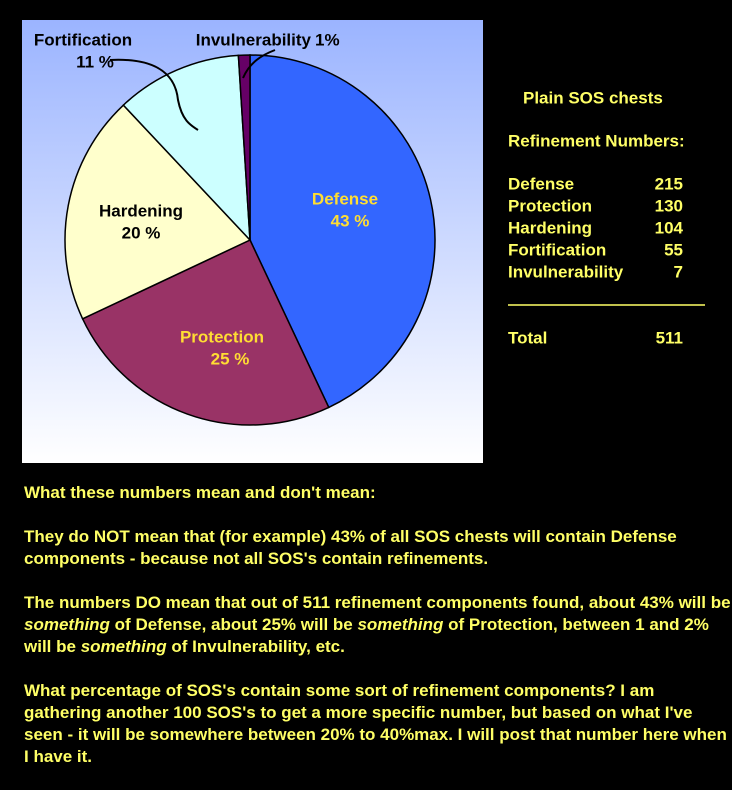 The height and width of the screenshot is (790, 732). What do you see at coordinates (669, 183) in the screenshot?
I see `row-value: 215` at bounding box center [669, 183].